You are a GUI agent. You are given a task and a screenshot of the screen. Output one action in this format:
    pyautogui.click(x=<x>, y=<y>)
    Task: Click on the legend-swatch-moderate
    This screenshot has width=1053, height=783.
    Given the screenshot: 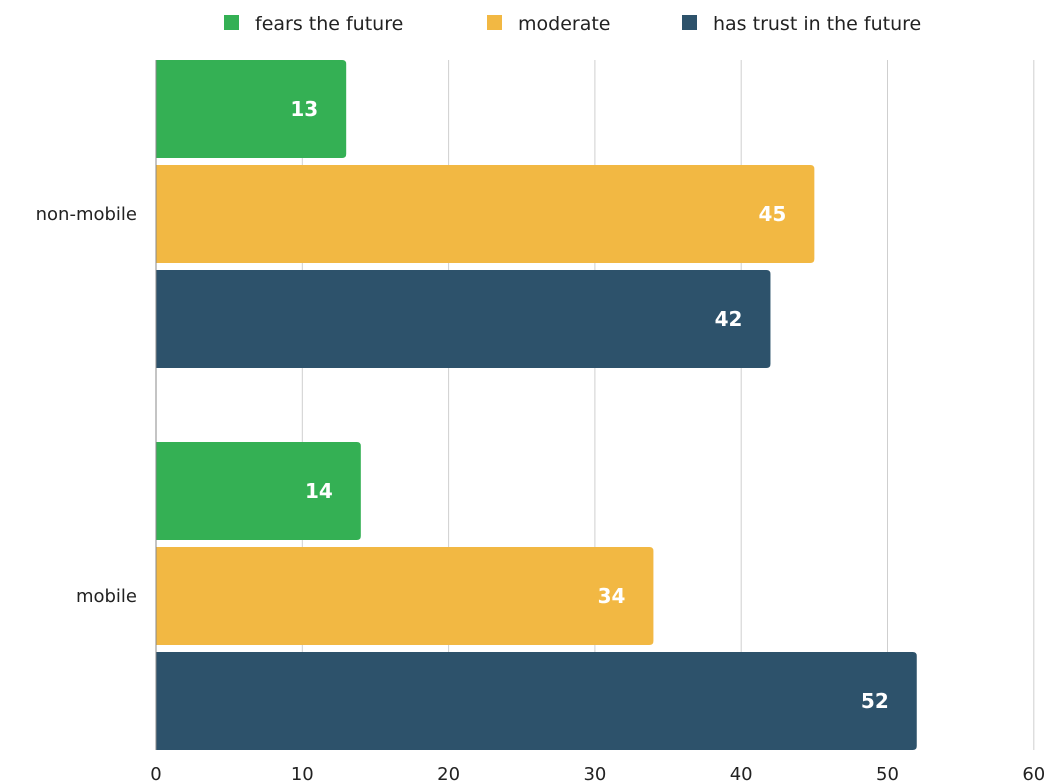 What is the action you would take?
    pyautogui.click(x=494, y=22)
    